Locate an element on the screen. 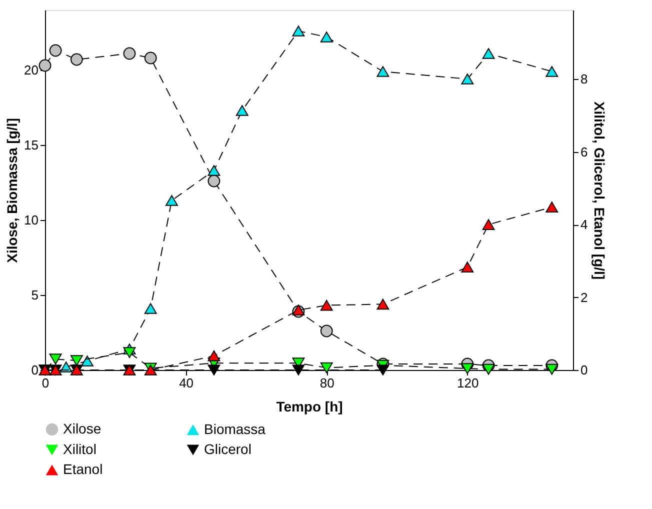  y2-tick-label: 0 is located at coordinates (584, 370).